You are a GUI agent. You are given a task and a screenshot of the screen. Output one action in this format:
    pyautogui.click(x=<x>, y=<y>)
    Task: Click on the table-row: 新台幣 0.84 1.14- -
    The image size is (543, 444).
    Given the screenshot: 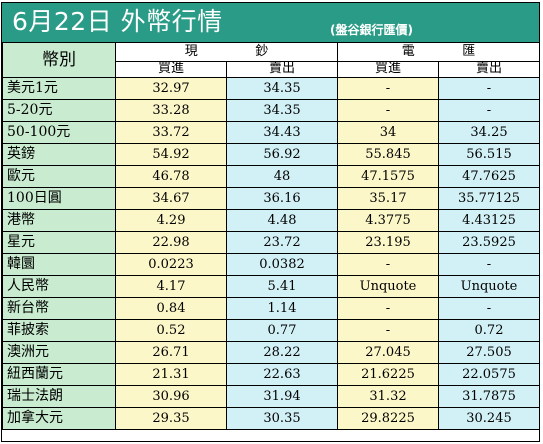 What is the action you would take?
    pyautogui.click(x=271, y=308)
    